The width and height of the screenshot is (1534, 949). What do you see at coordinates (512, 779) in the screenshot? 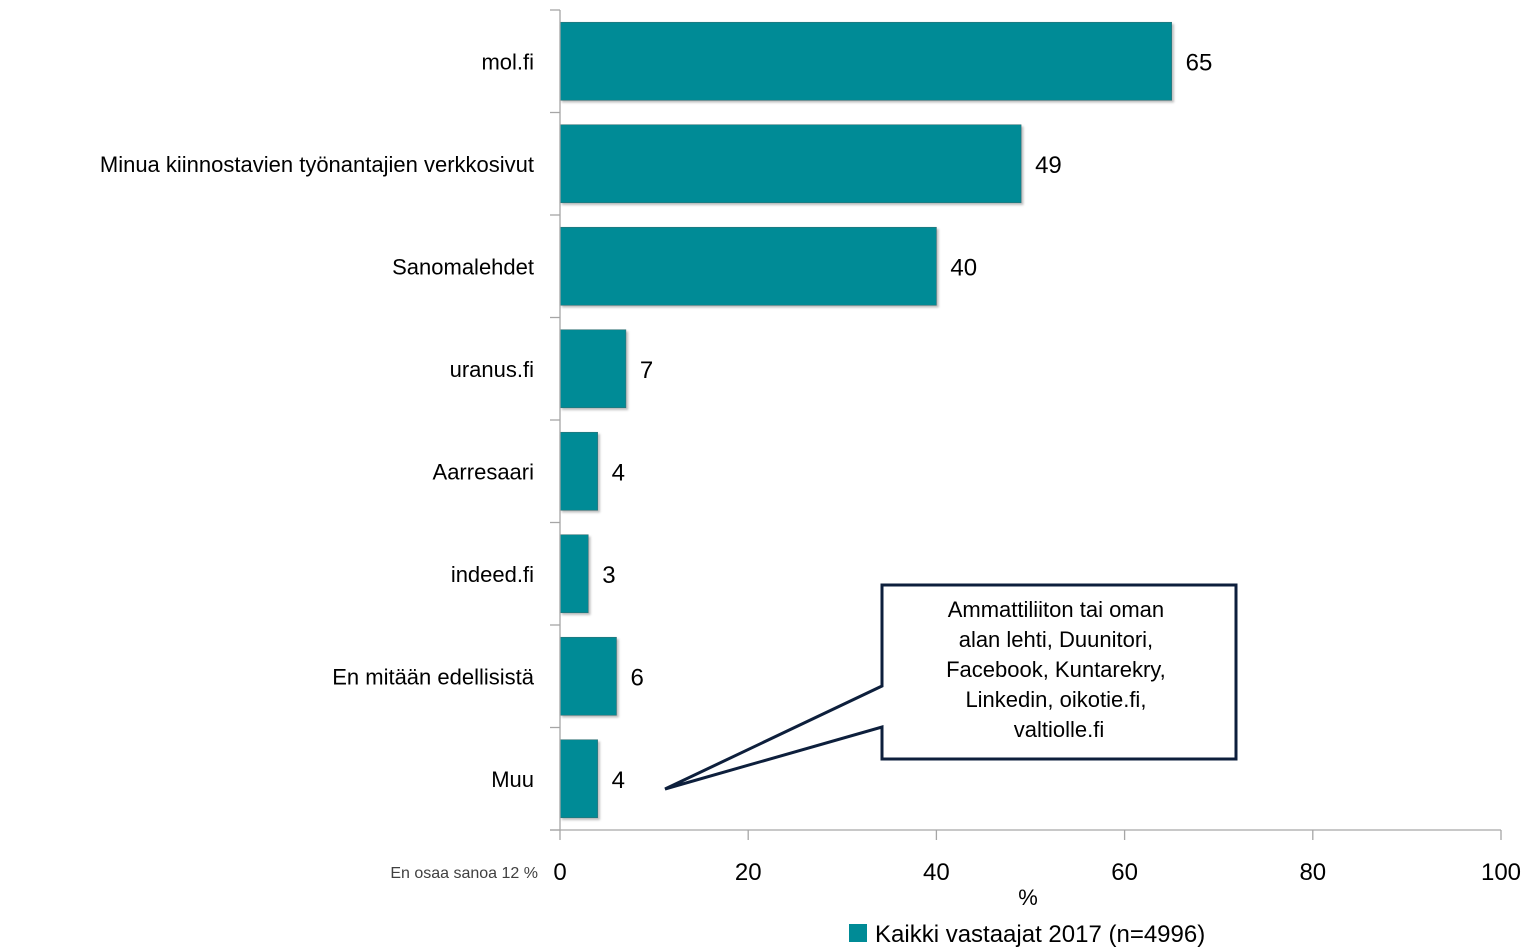
I see `category-label-8: Muu` at bounding box center [512, 779].